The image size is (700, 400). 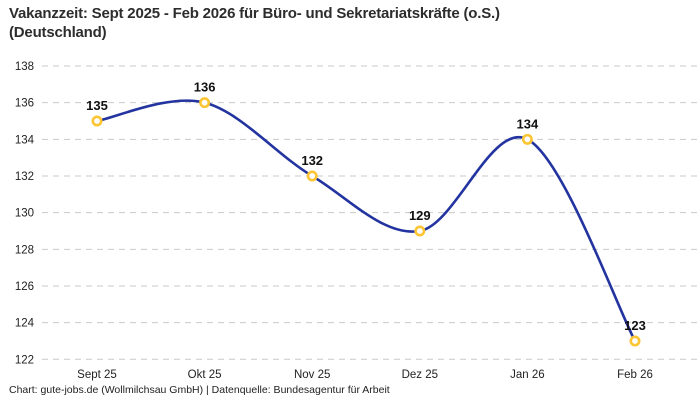 What do you see at coordinates (97, 375) in the screenshot?
I see `x-tick-label: Sept 25` at bounding box center [97, 375].